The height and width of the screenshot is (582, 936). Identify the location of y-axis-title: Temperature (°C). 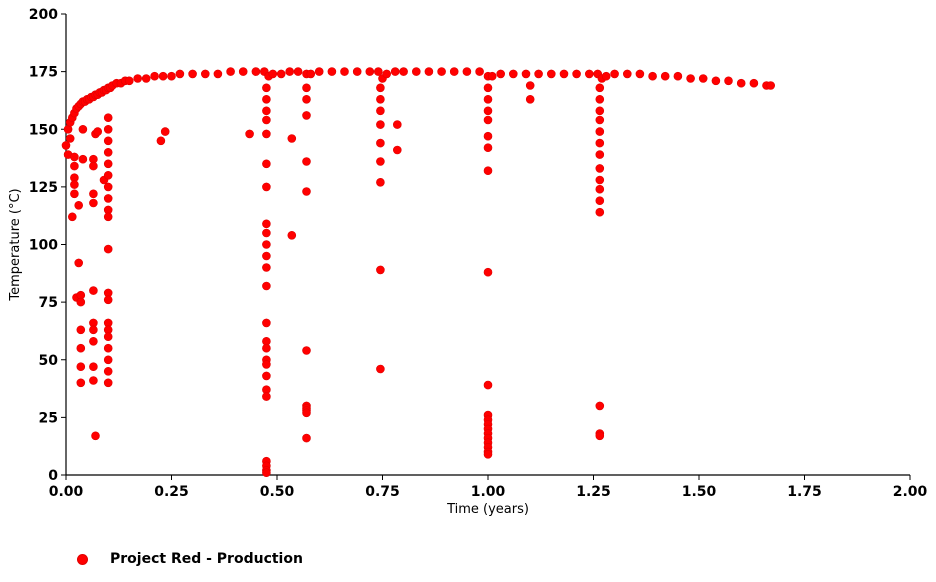
(15, 244).